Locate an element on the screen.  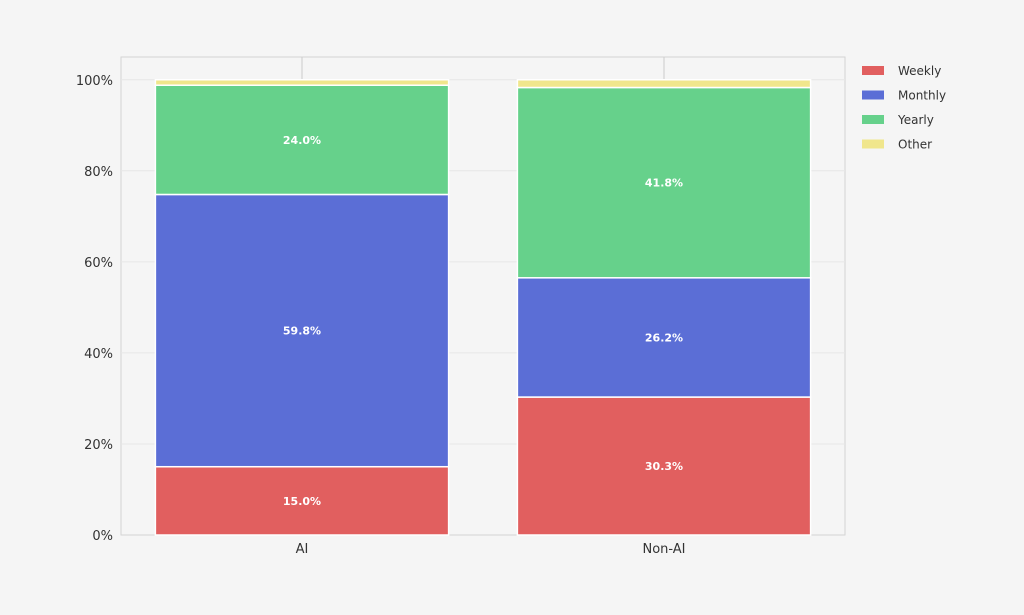
legend-label: Other is located at coordinates (915, 145).